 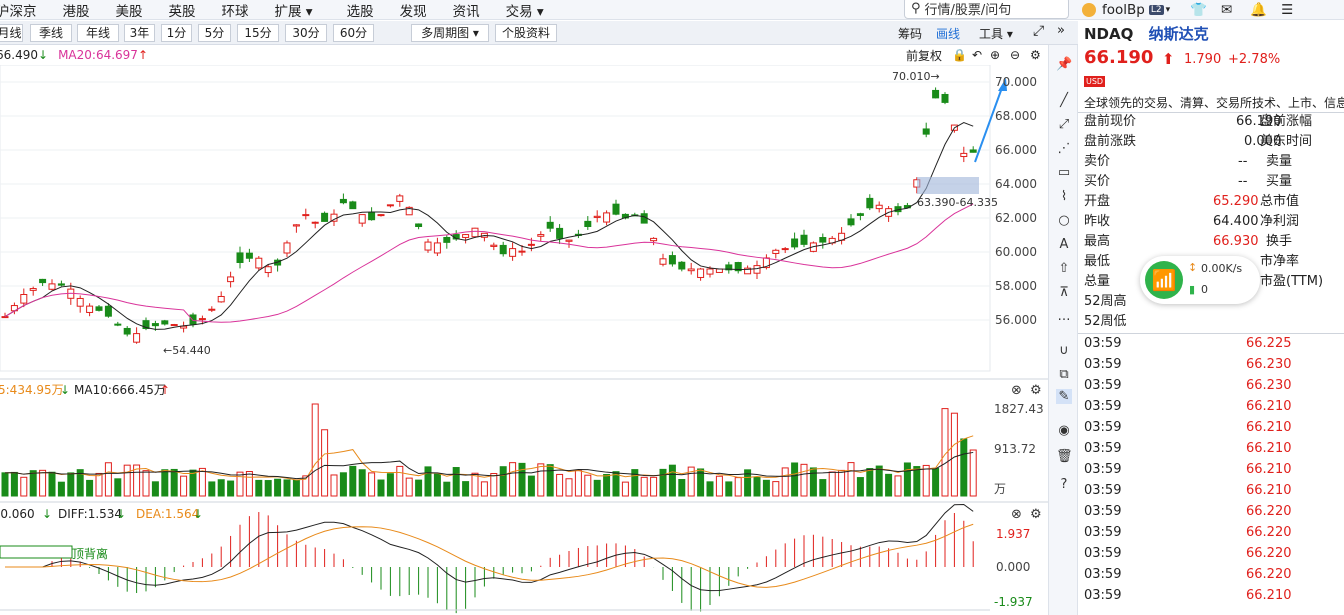 I want to click on magnet-icon: ∪, so click(x=1064, y=350).